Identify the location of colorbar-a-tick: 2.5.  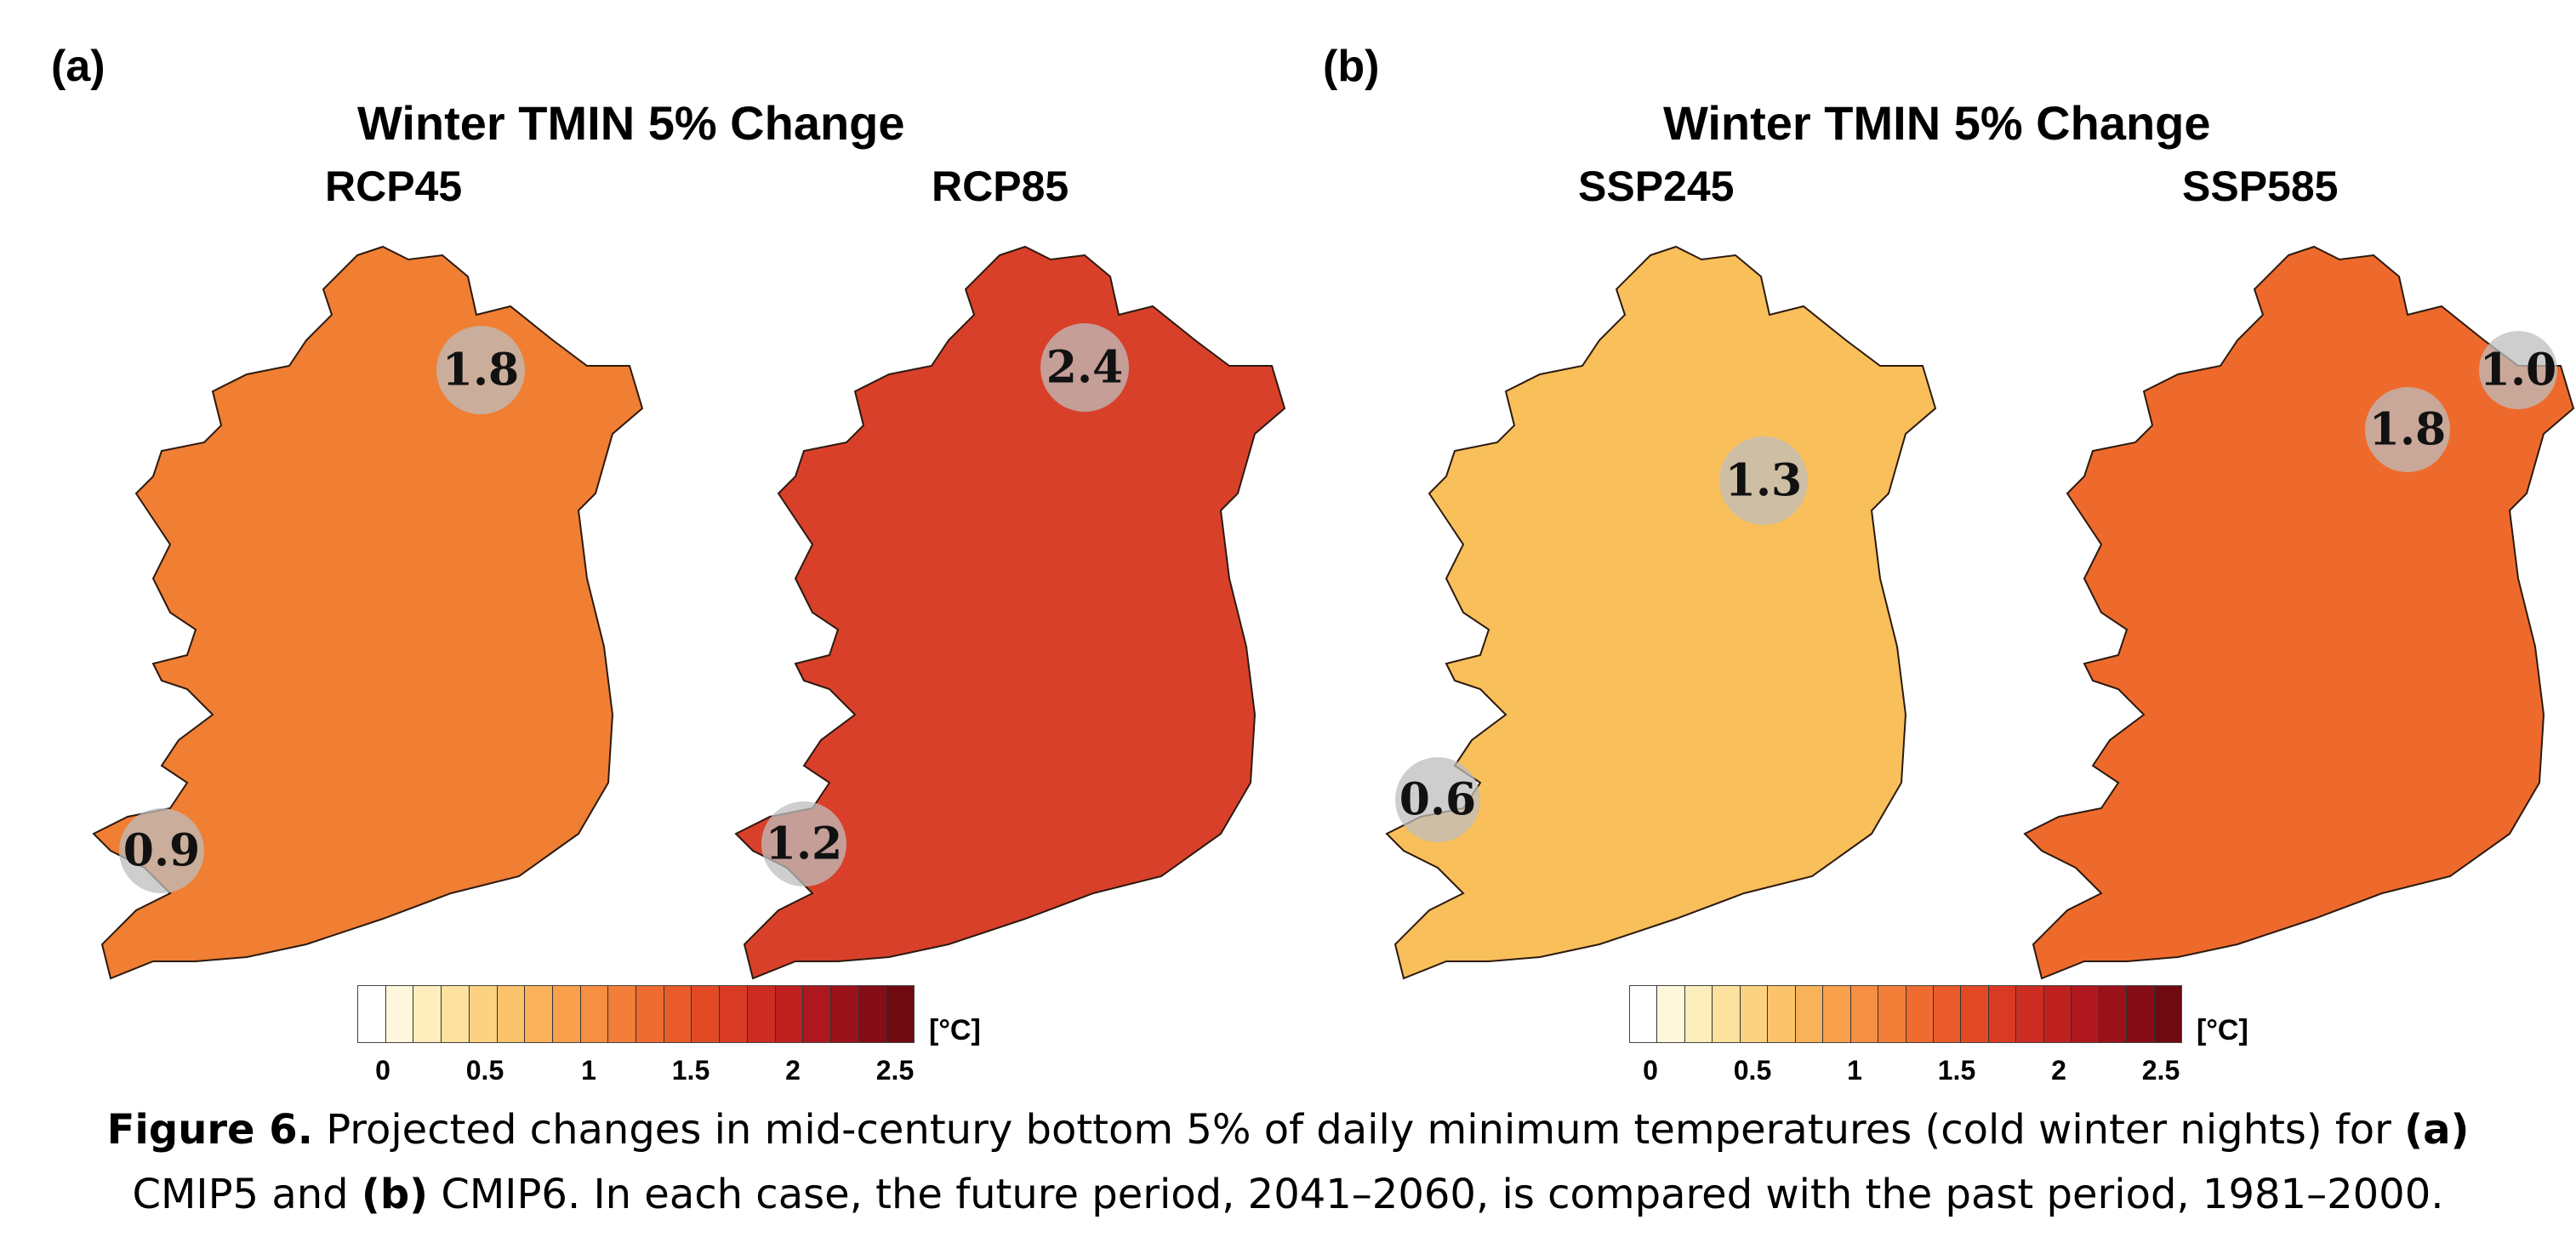
(895, 1071).